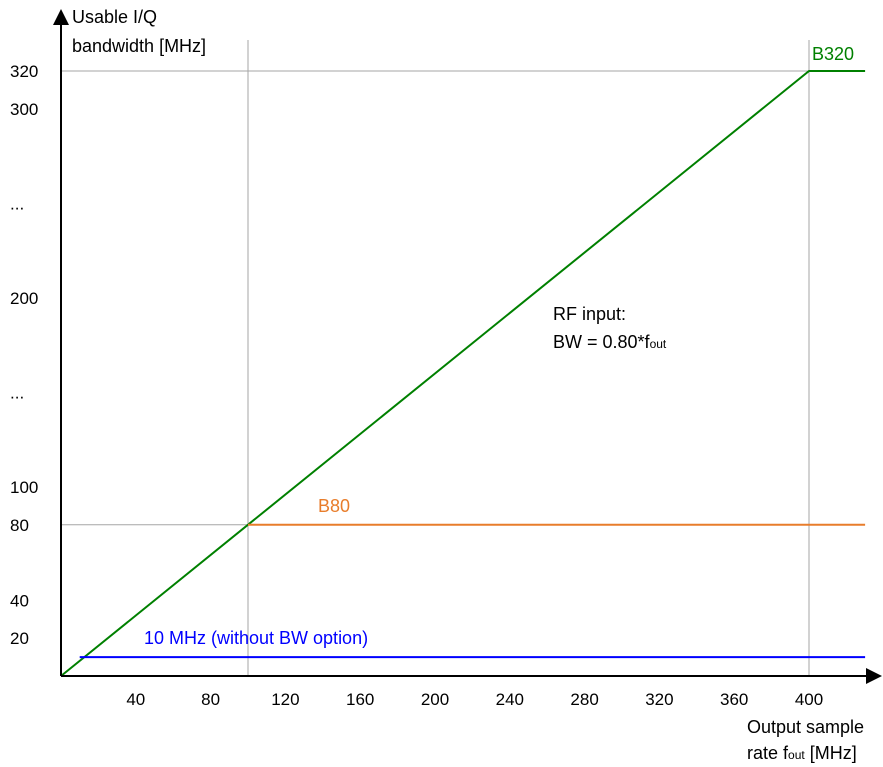 The width and height of the screenshot is (883, 767). What do you see at coordinates (114, 17) in the screenshot?
I see `y-axis-label-line1: Usable I/Q` at bounding box center [114, 17].